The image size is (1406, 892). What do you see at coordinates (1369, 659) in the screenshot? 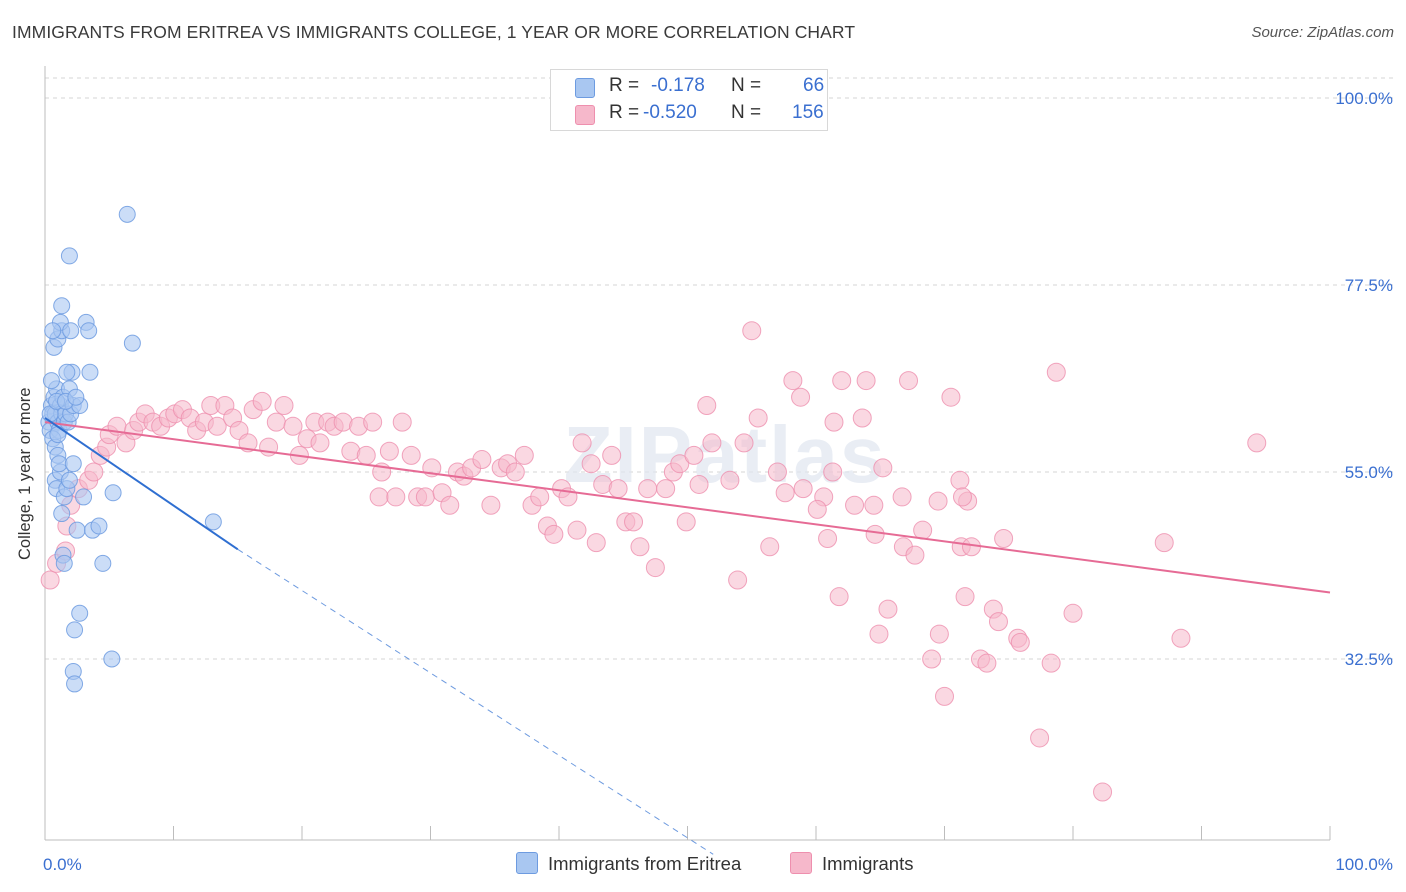
I see `y-tick-label: 32.5%` at bounding box center [1369, 659].